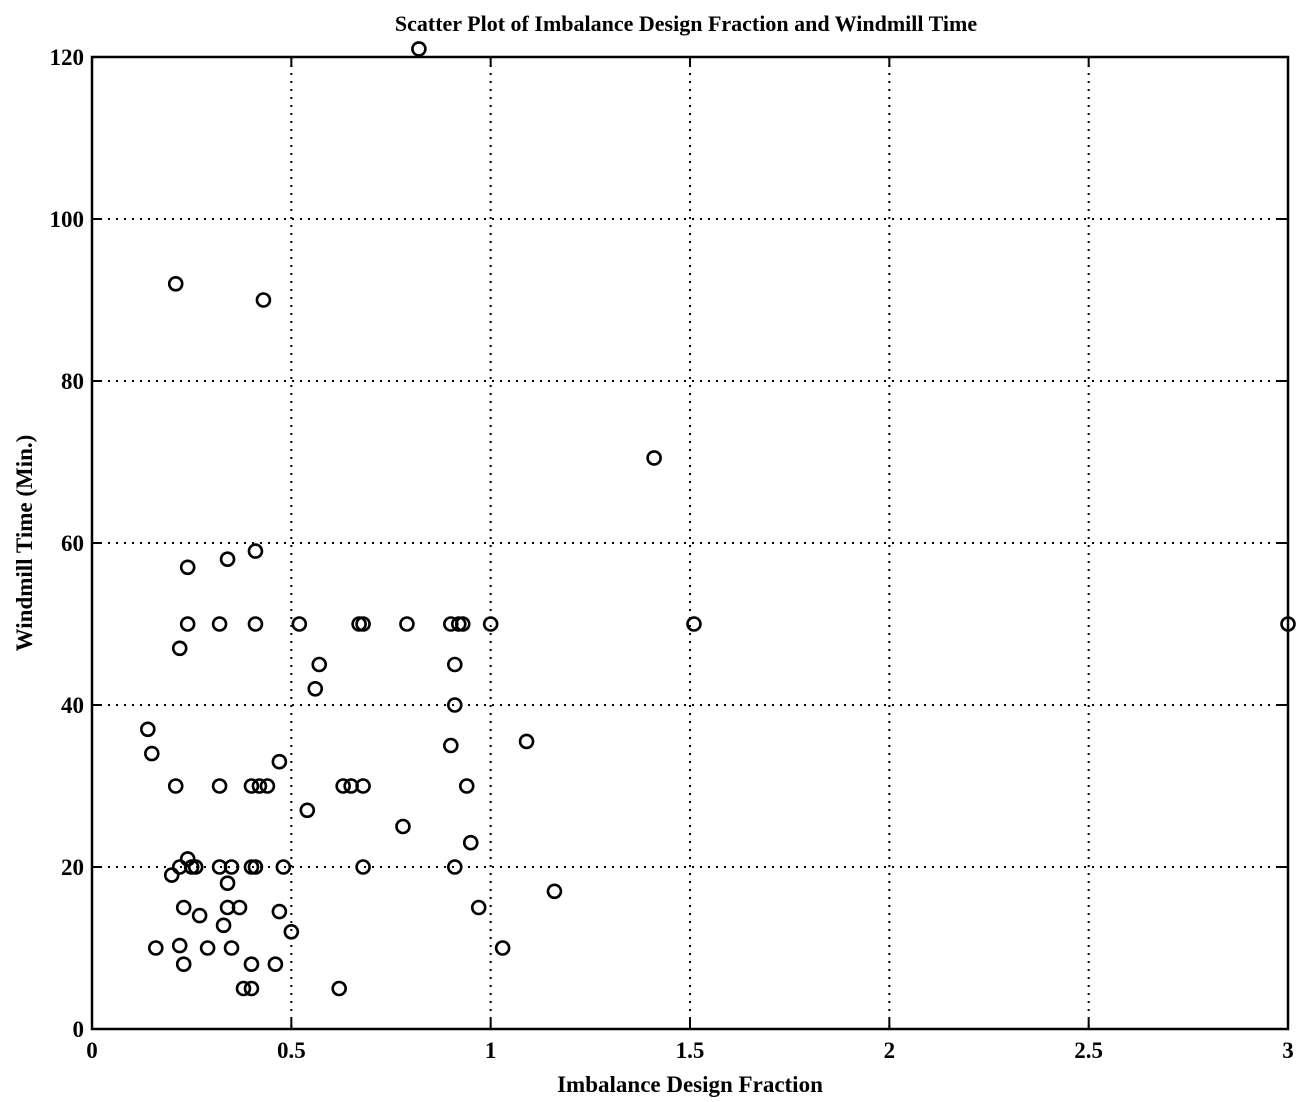 Image resolution: width=1296 pixels, height=1102 pixels. Describe the element at coordinates (92, 1050) in the screenshot. I see `x-tick-label: 0` at that location.